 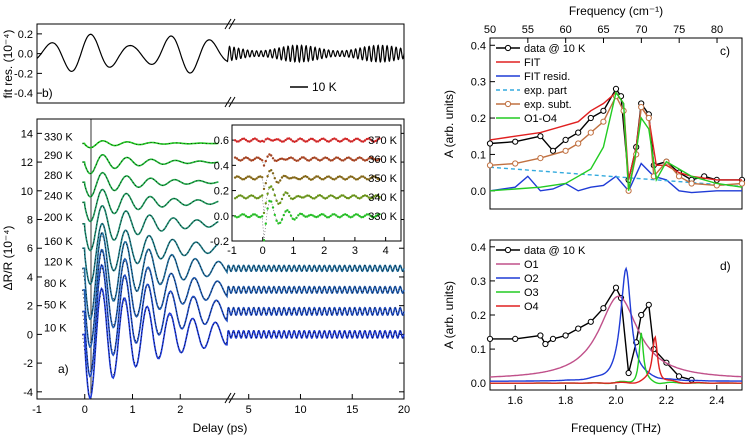 What do you see at coordinates (478, 248) in the screenshot?
I see `panel-d-ytick-label: 0.4` at bounding box center [478, 248].